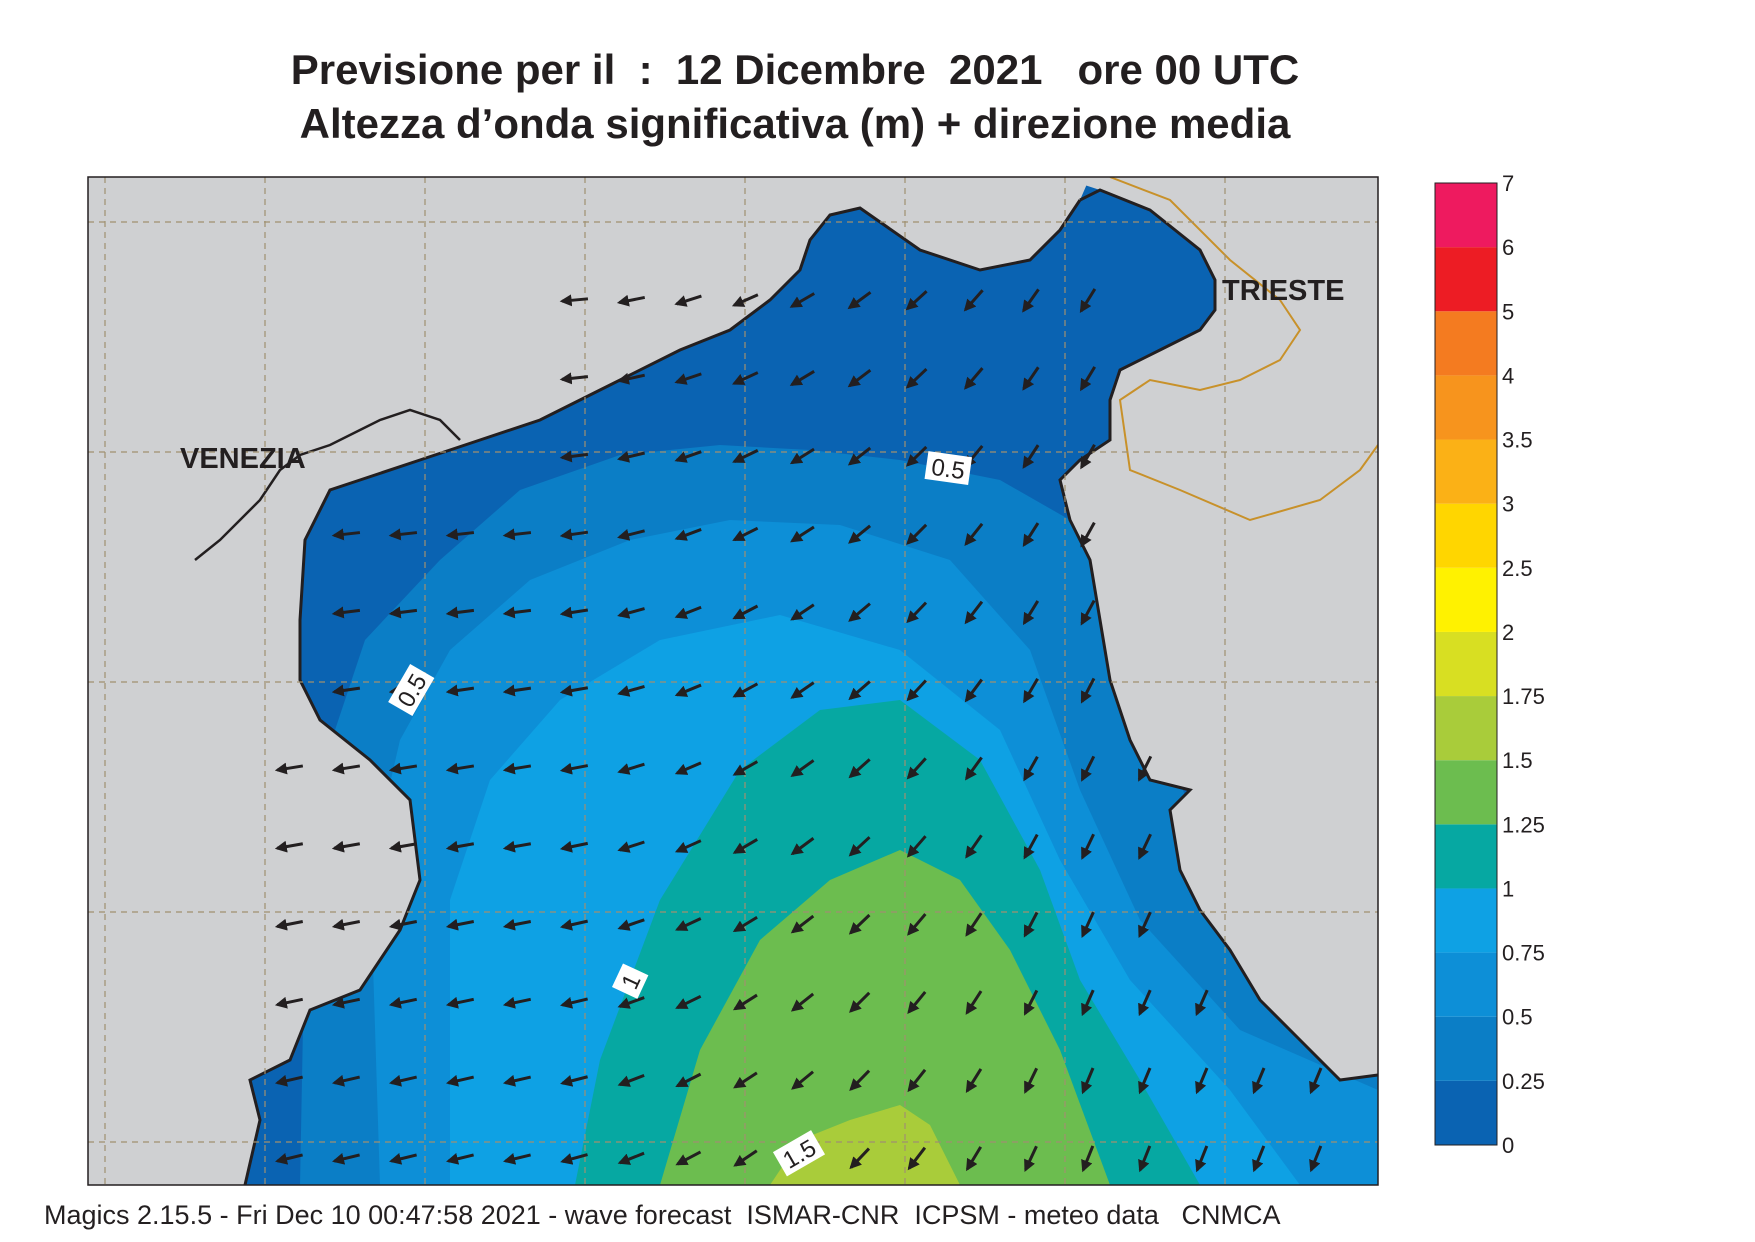 This screenshot has height=1242, width=1755. What do you see at coordinates (1508, 888) in the screenshot?
I see `colorbar-tick-label: 1` at bounding box center [1508, 888].